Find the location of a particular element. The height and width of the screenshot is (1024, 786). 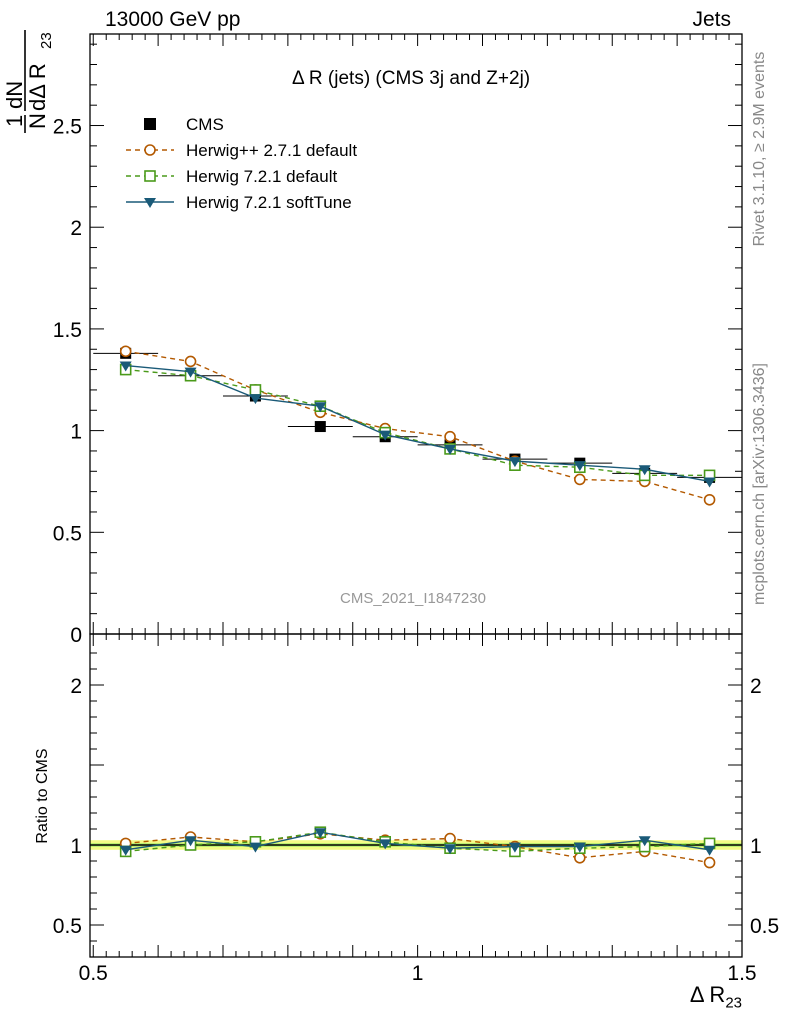

x-tick-label: 0.5 is located at coordinates (93, 973).